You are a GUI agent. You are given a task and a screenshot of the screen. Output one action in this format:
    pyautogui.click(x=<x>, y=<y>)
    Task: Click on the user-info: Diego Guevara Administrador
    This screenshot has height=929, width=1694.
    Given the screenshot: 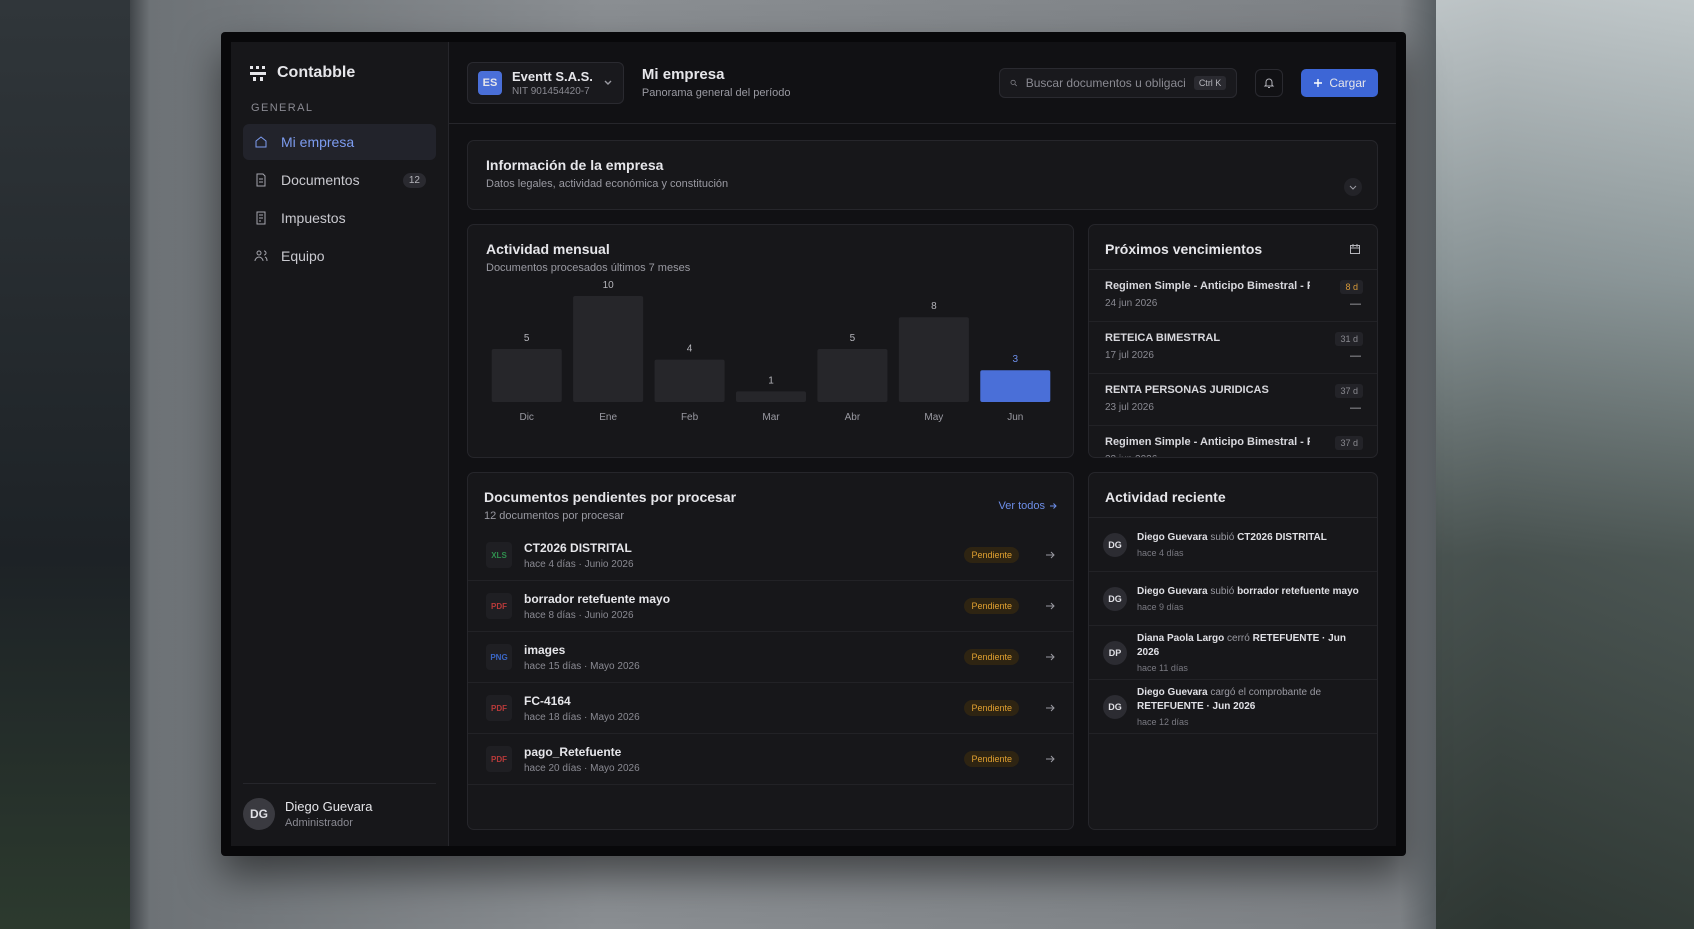 What is the action you would take?
    pyautogui.click(x=328, y=814)
    